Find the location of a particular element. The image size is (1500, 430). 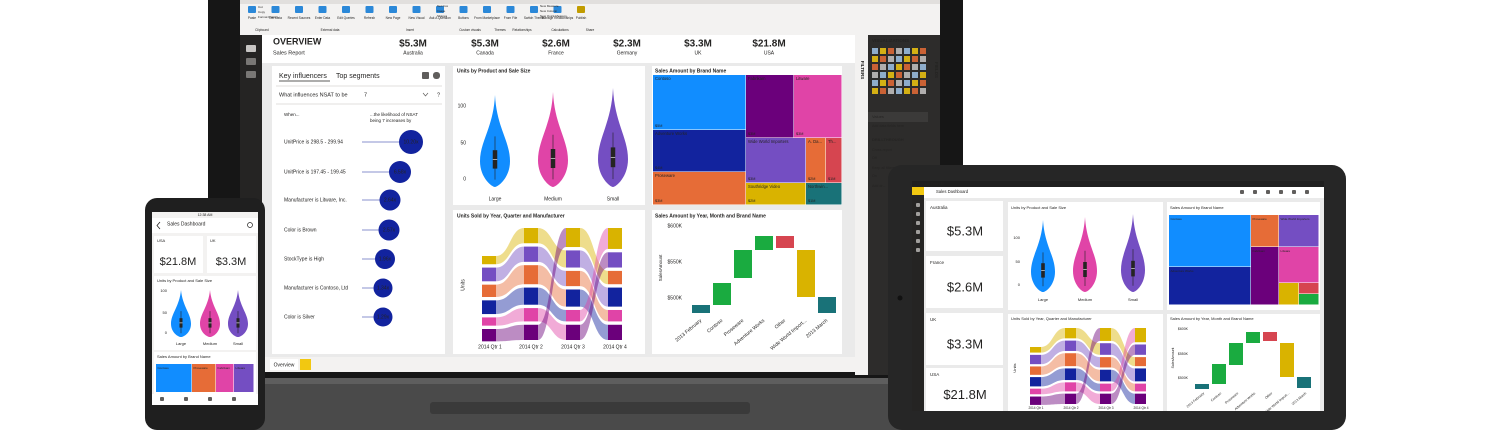

ribbon-button: Paste is located at coordinates (252, 18).